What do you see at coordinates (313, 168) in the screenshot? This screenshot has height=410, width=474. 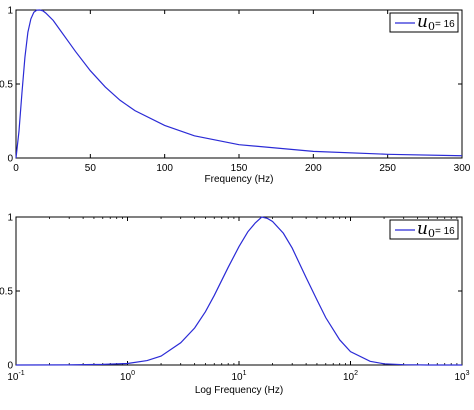 I see `x-tick-label: 200` at bounding box center [313, 168].